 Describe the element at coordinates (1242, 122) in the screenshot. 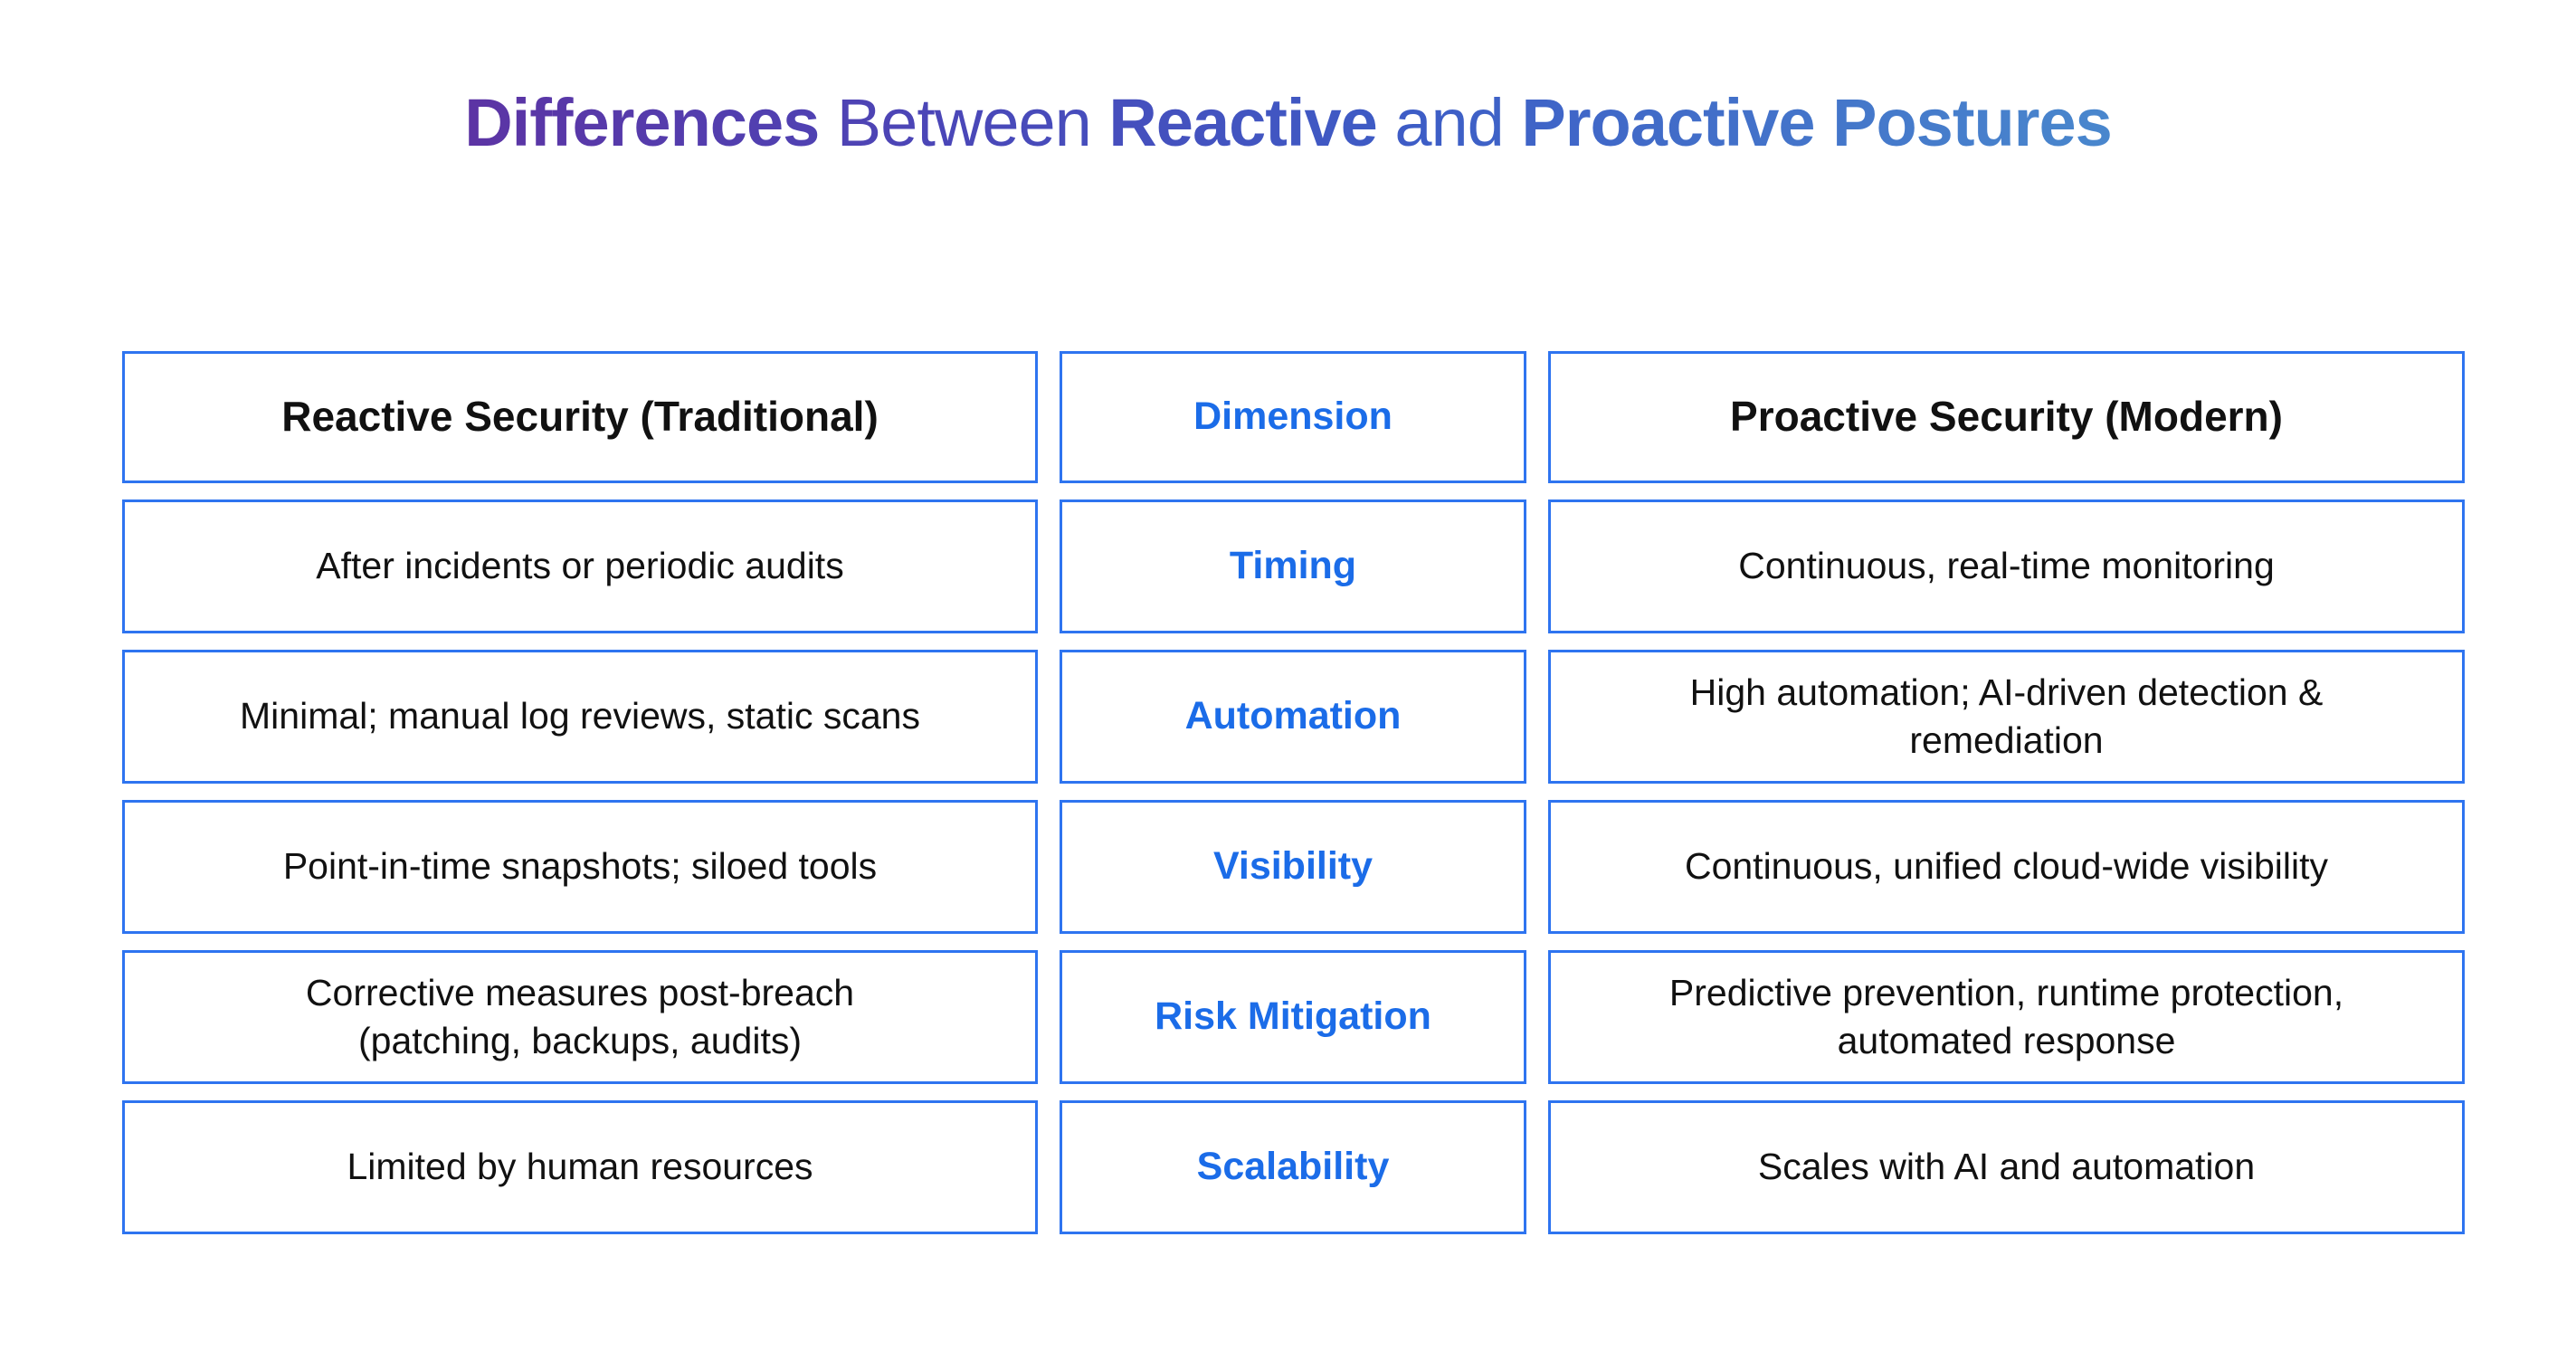

I see `title-segment-reactive: Reactive` at that location.